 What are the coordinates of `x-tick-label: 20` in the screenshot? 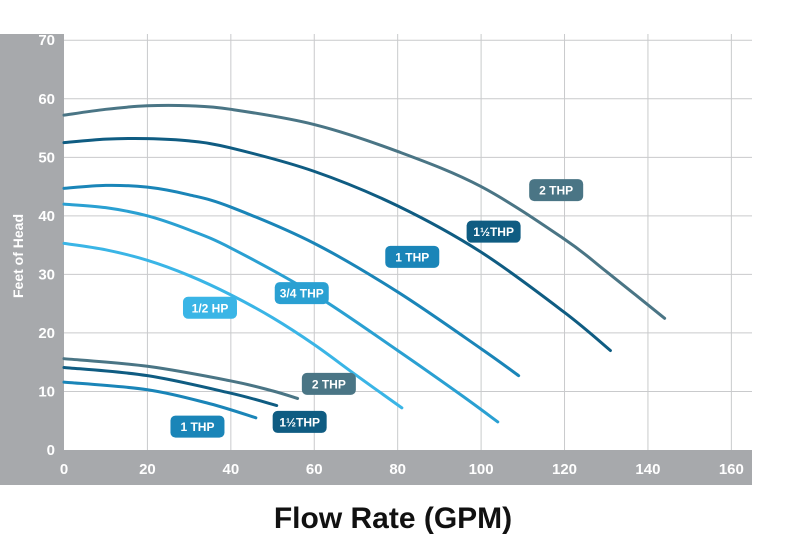 It's located at (147, 469).